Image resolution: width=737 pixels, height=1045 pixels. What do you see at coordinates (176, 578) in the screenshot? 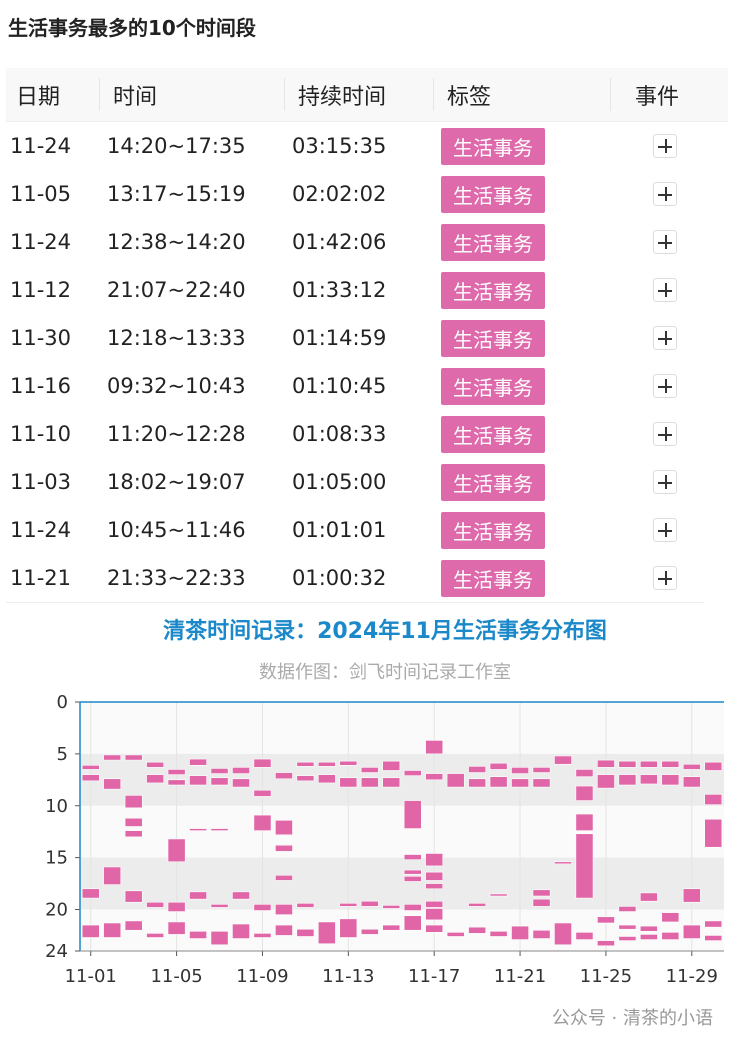
I see `table-cell: 21:33~22:33` at bounding box center [176, 578].